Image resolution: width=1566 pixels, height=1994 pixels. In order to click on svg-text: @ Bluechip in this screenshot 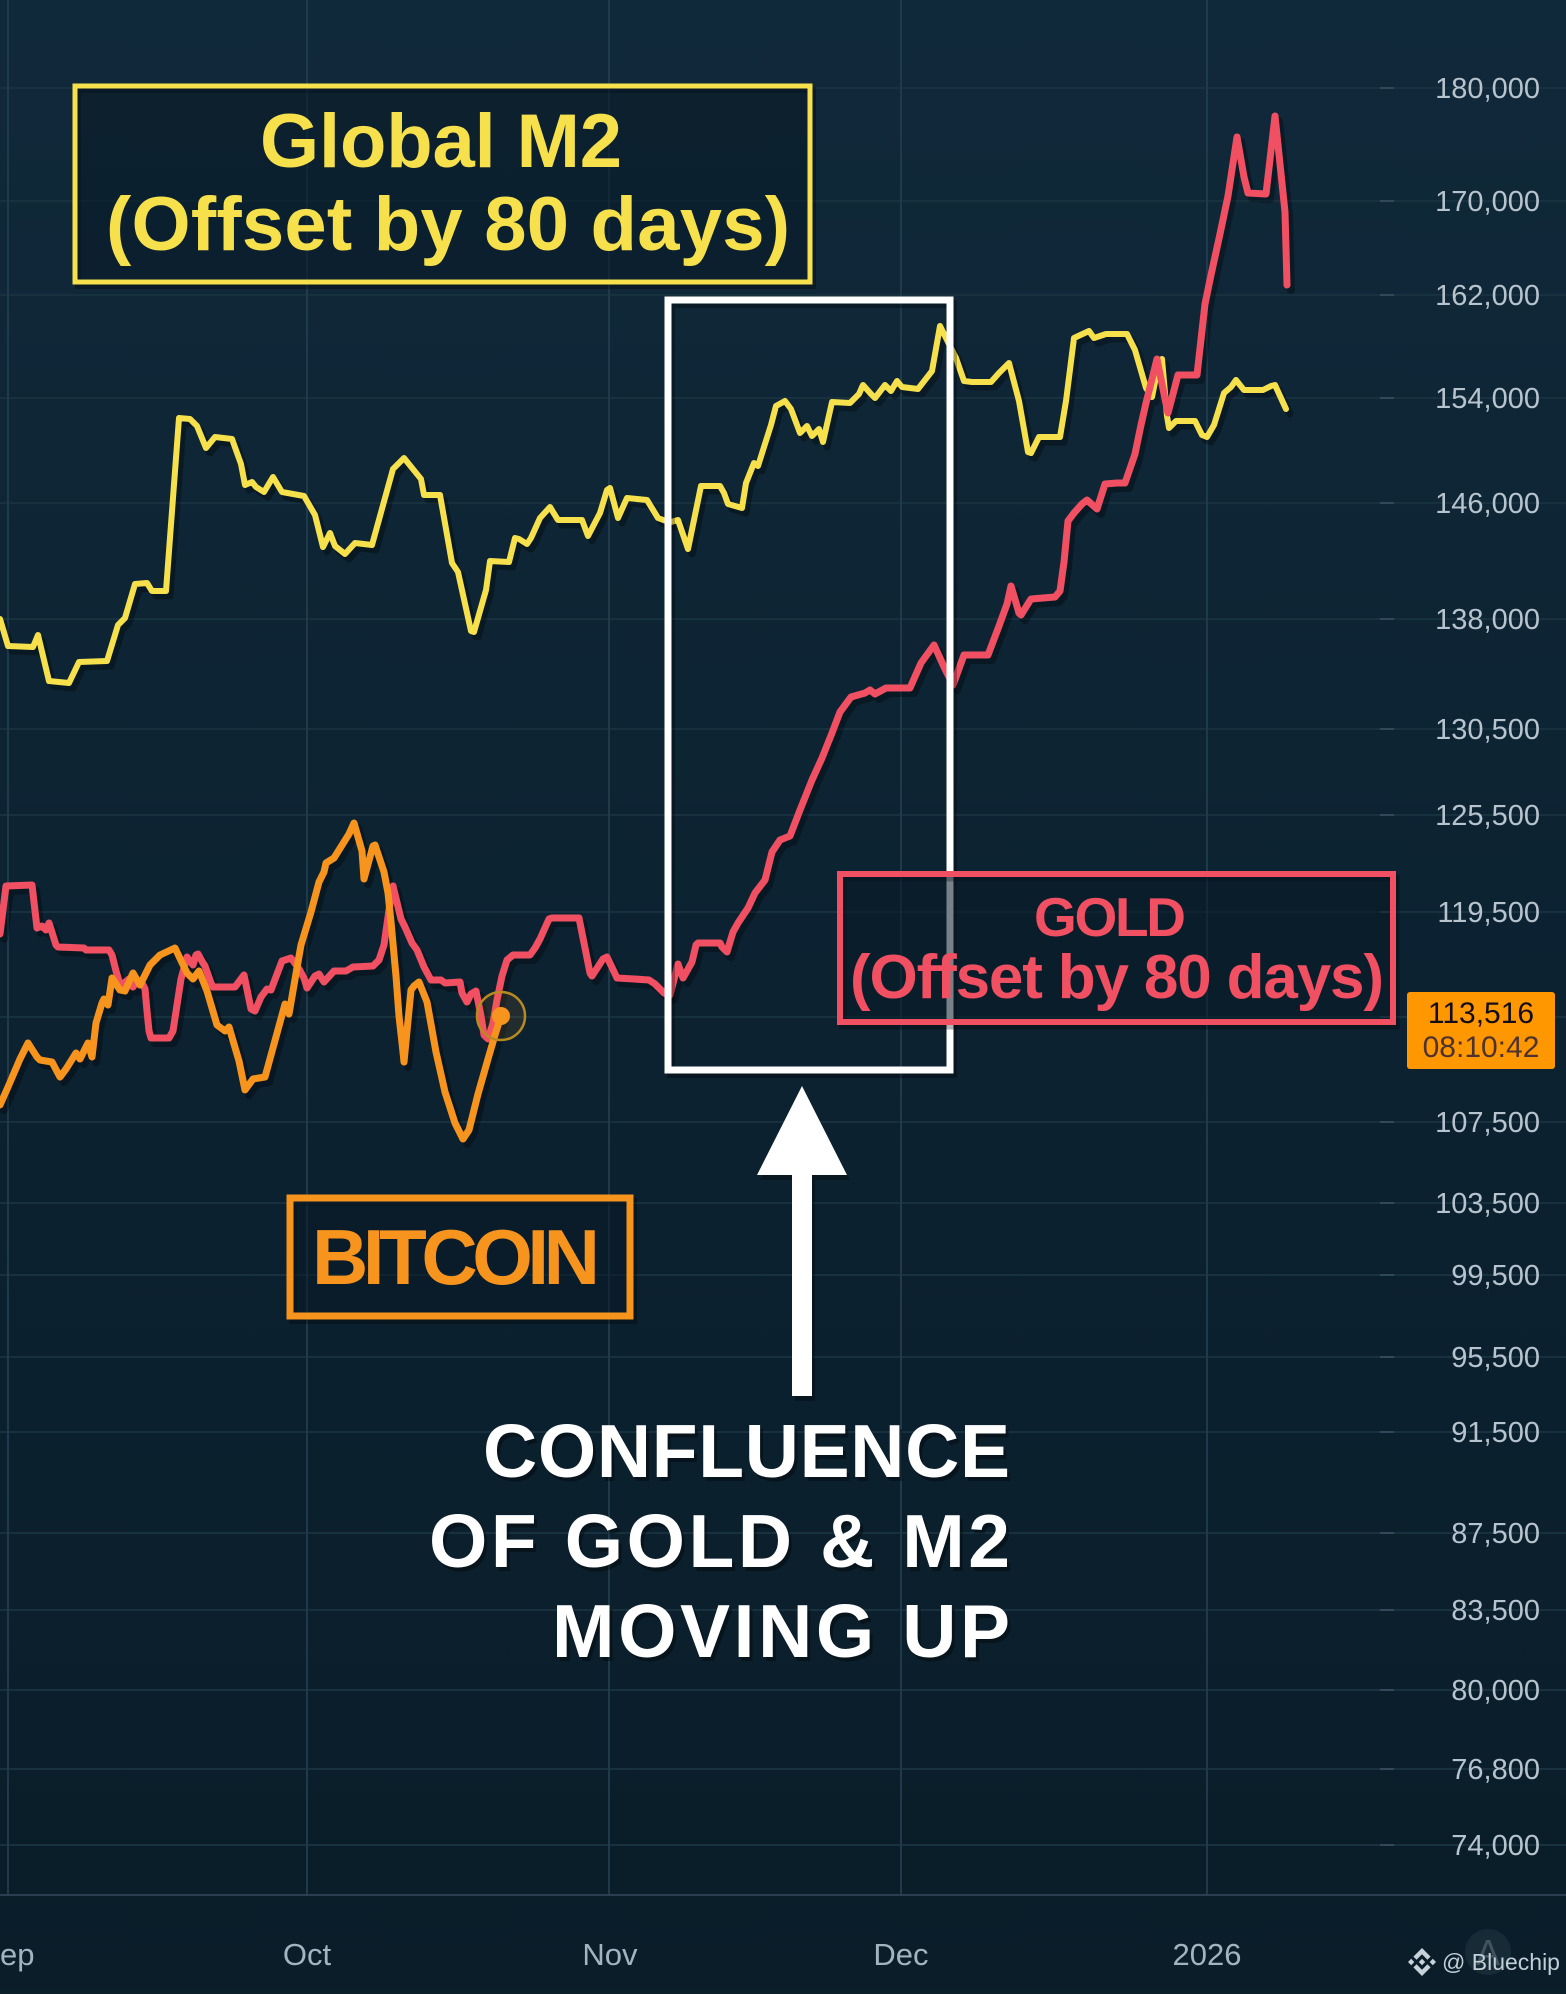, I will do `click(1501, 1962)`.